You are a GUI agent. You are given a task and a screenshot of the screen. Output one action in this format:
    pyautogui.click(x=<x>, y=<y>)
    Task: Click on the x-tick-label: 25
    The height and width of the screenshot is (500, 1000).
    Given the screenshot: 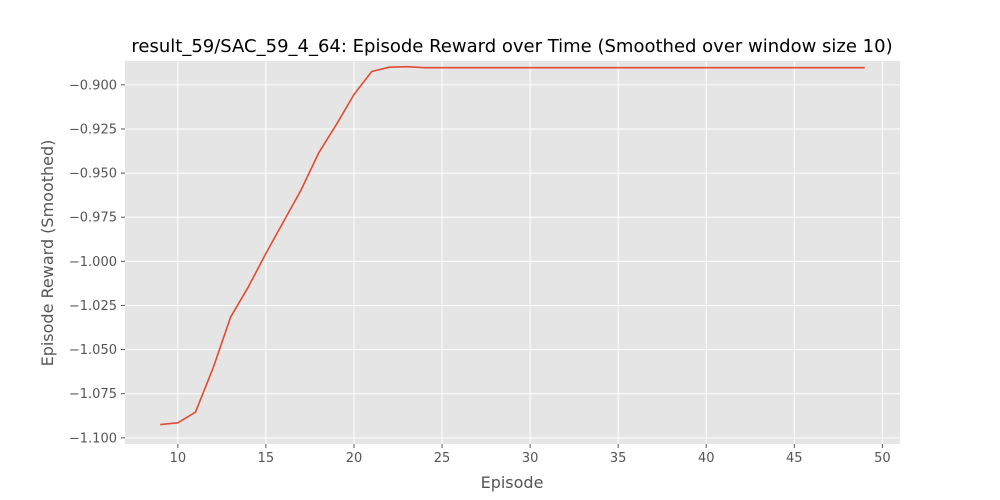 What is the action you would take?
    pyautogui.click(x=442, y=458)
    